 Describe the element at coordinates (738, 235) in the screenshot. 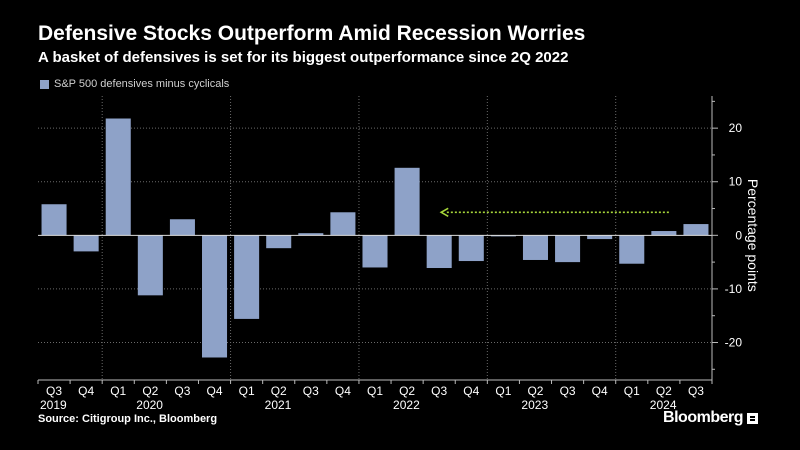

I see `y-tick-label: 0` at that location.